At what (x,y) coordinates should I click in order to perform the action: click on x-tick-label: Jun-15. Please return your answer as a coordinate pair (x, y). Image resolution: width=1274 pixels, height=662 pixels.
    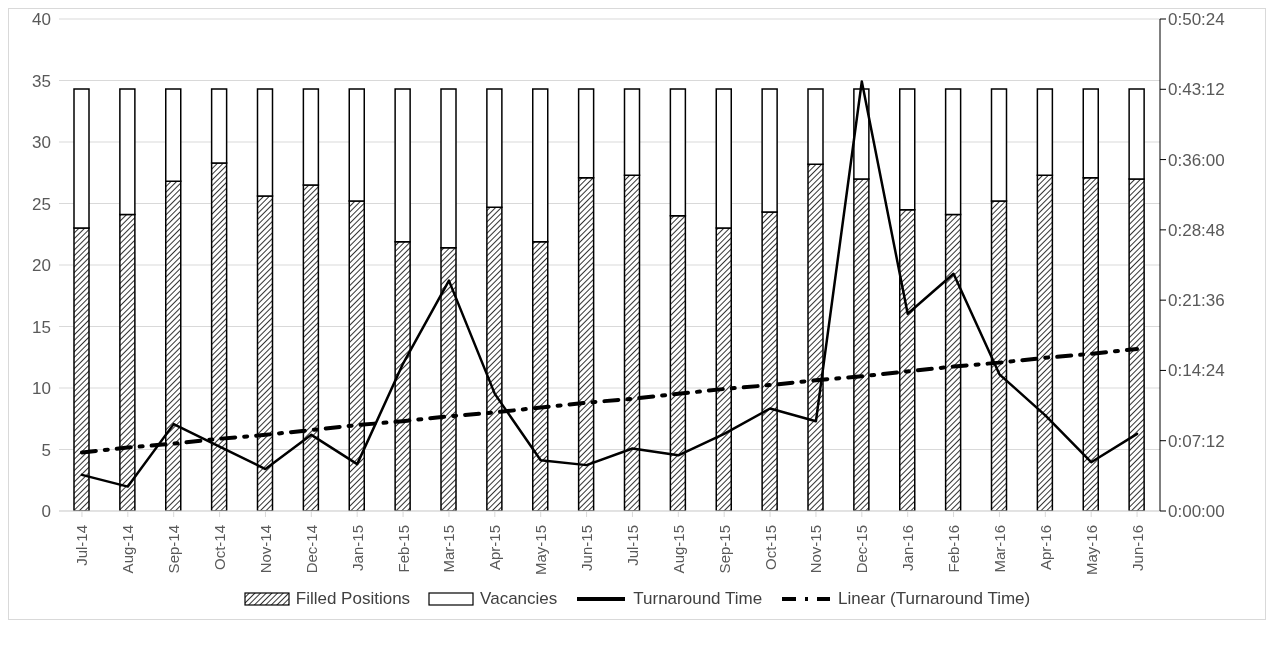
    Looking at the image, I should click on (587, 548).